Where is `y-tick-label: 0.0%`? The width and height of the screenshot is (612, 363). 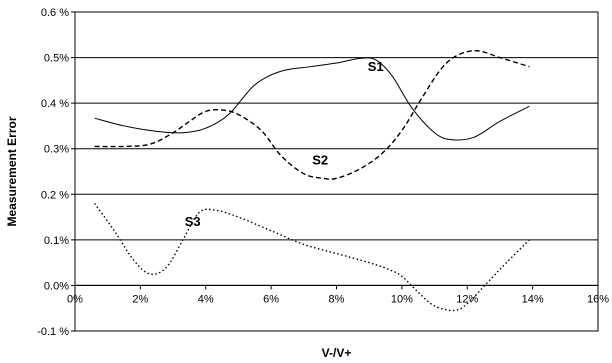
y-tick-label: 0.0% is located at coordinates (56, 286).